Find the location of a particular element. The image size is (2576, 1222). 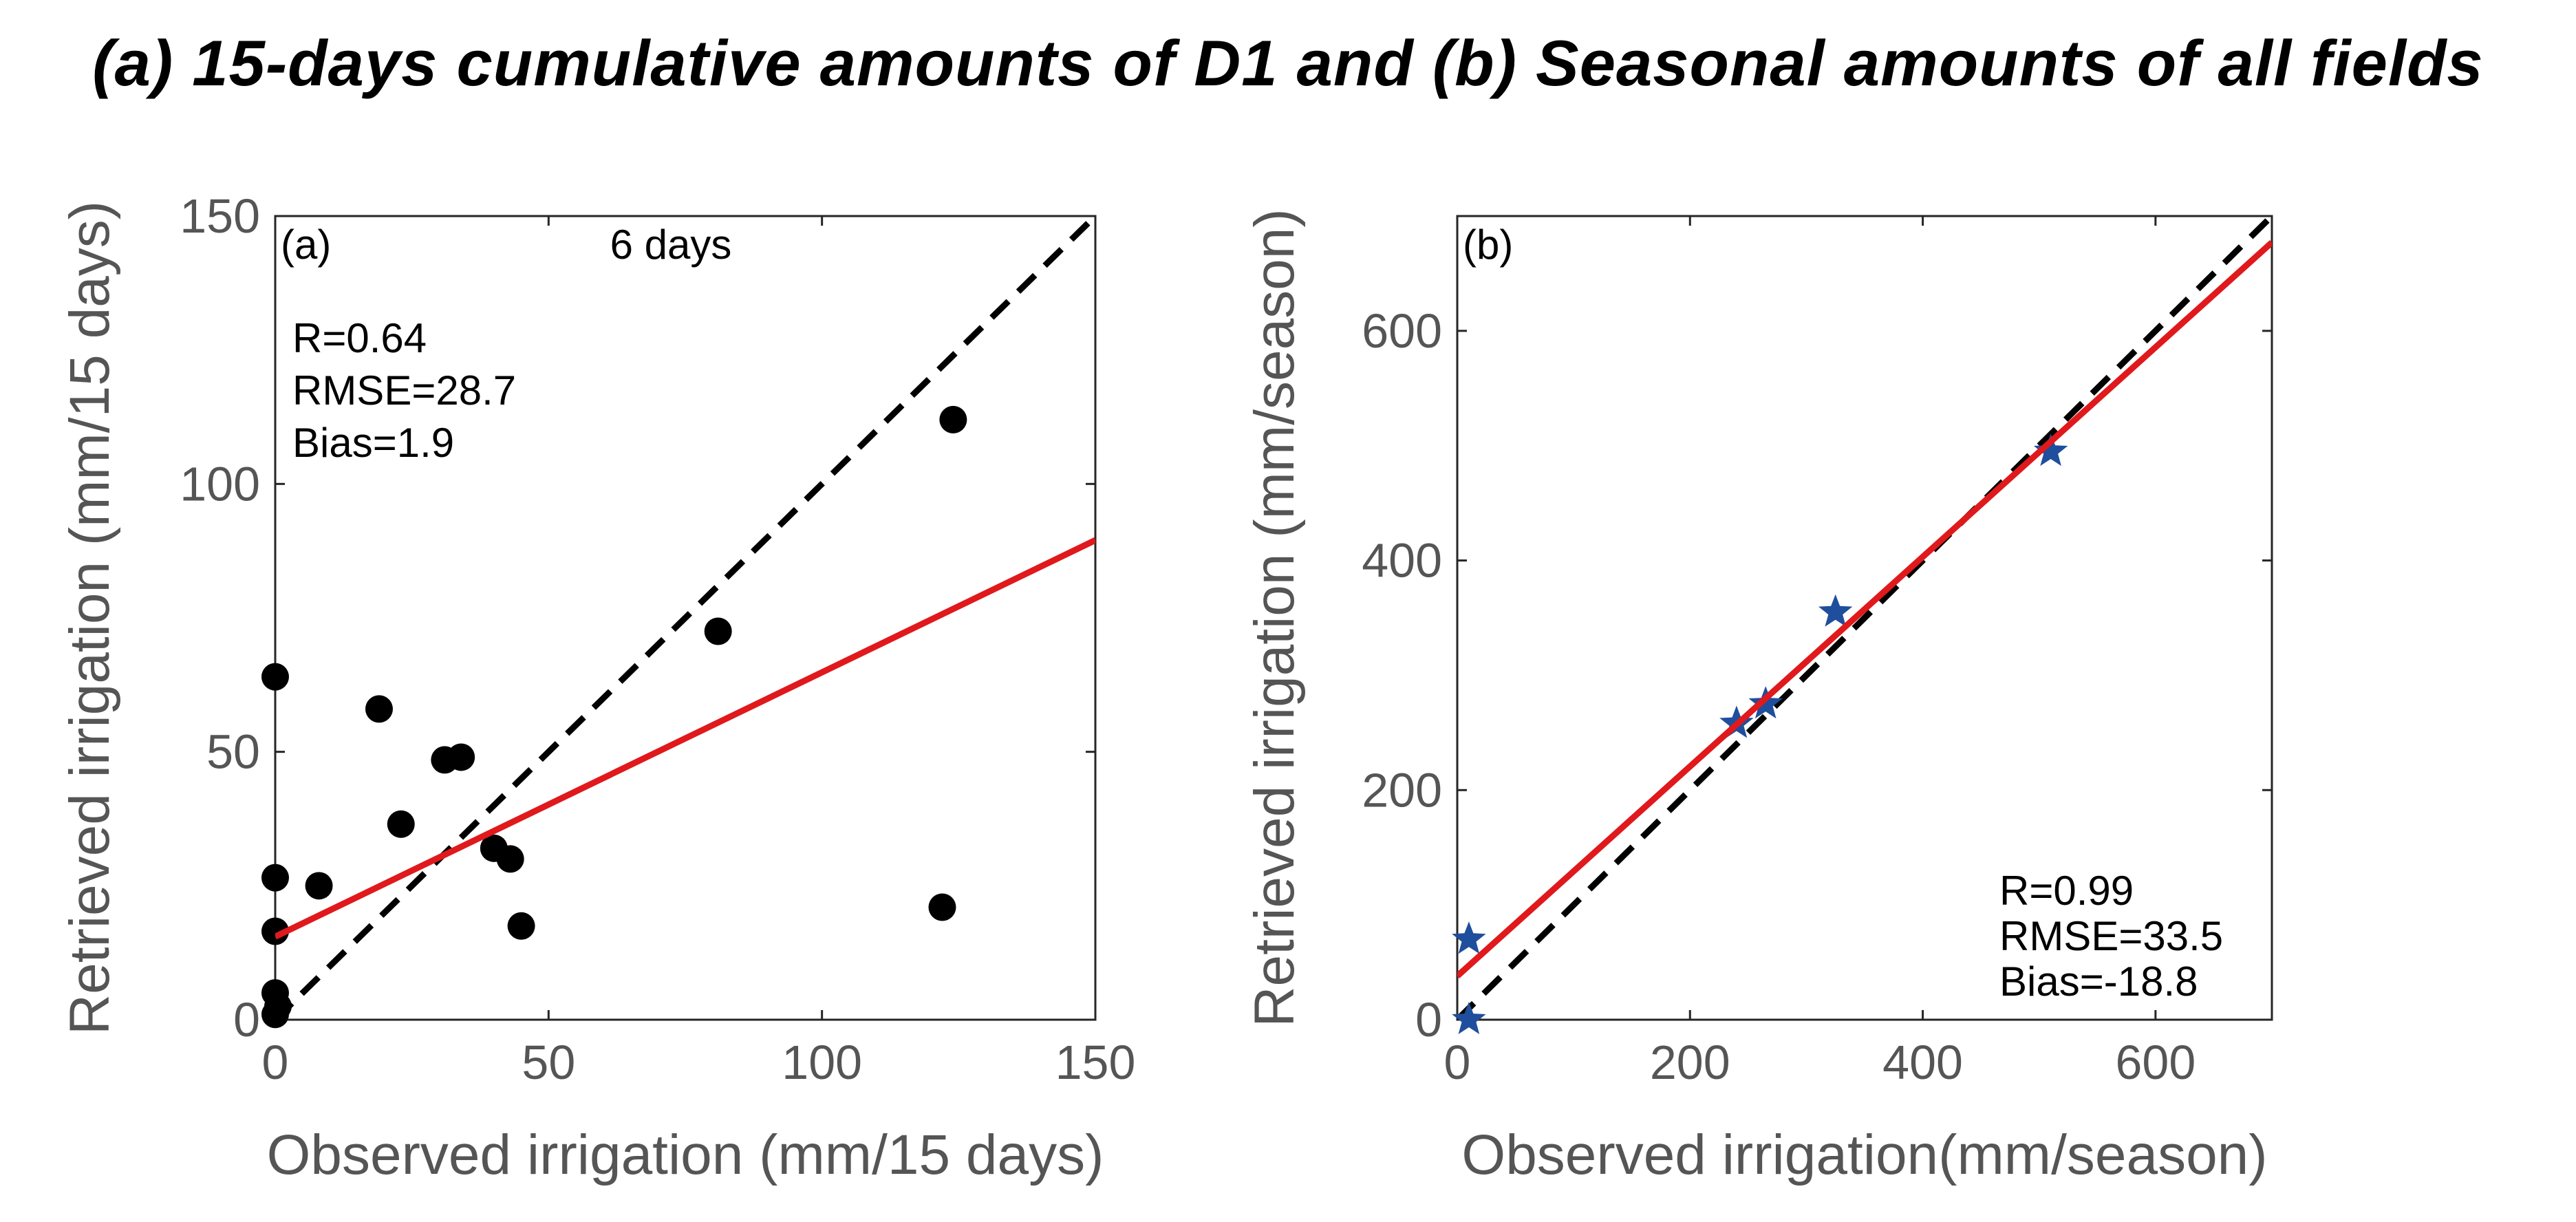

stats-label: R=0.64 is located at coordinates (359, 338).